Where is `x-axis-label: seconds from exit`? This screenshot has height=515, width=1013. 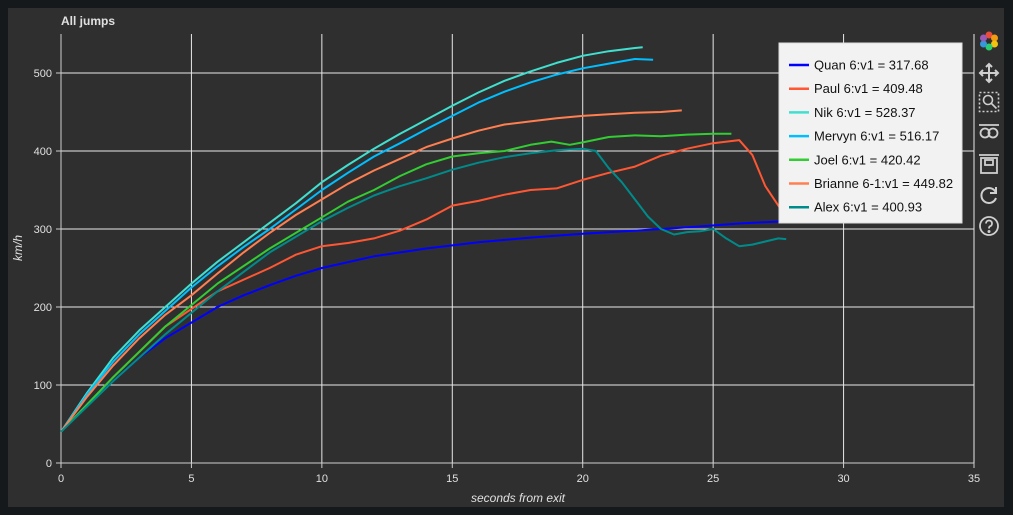
x-axis-label: seconds from exit is located at coordinates (518, 498).